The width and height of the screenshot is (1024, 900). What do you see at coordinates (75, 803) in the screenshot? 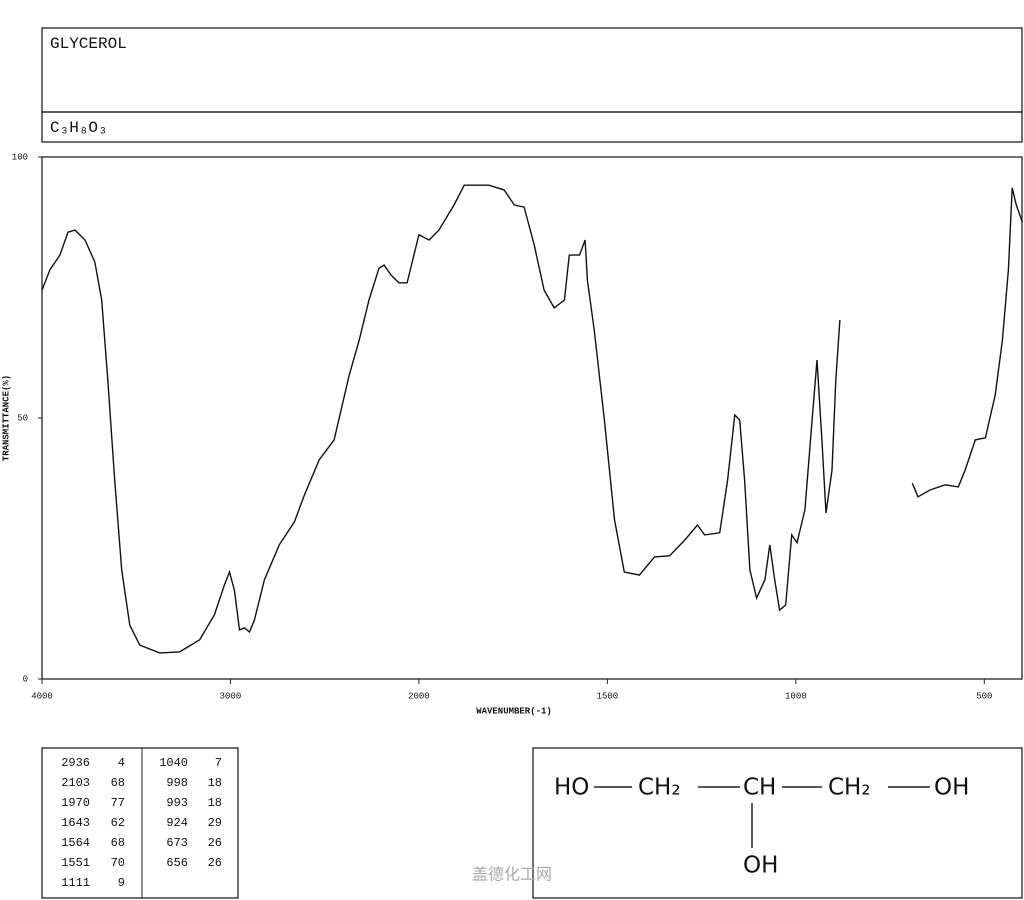
I see `table-cell: 1970` at bounding box center [75, 803].